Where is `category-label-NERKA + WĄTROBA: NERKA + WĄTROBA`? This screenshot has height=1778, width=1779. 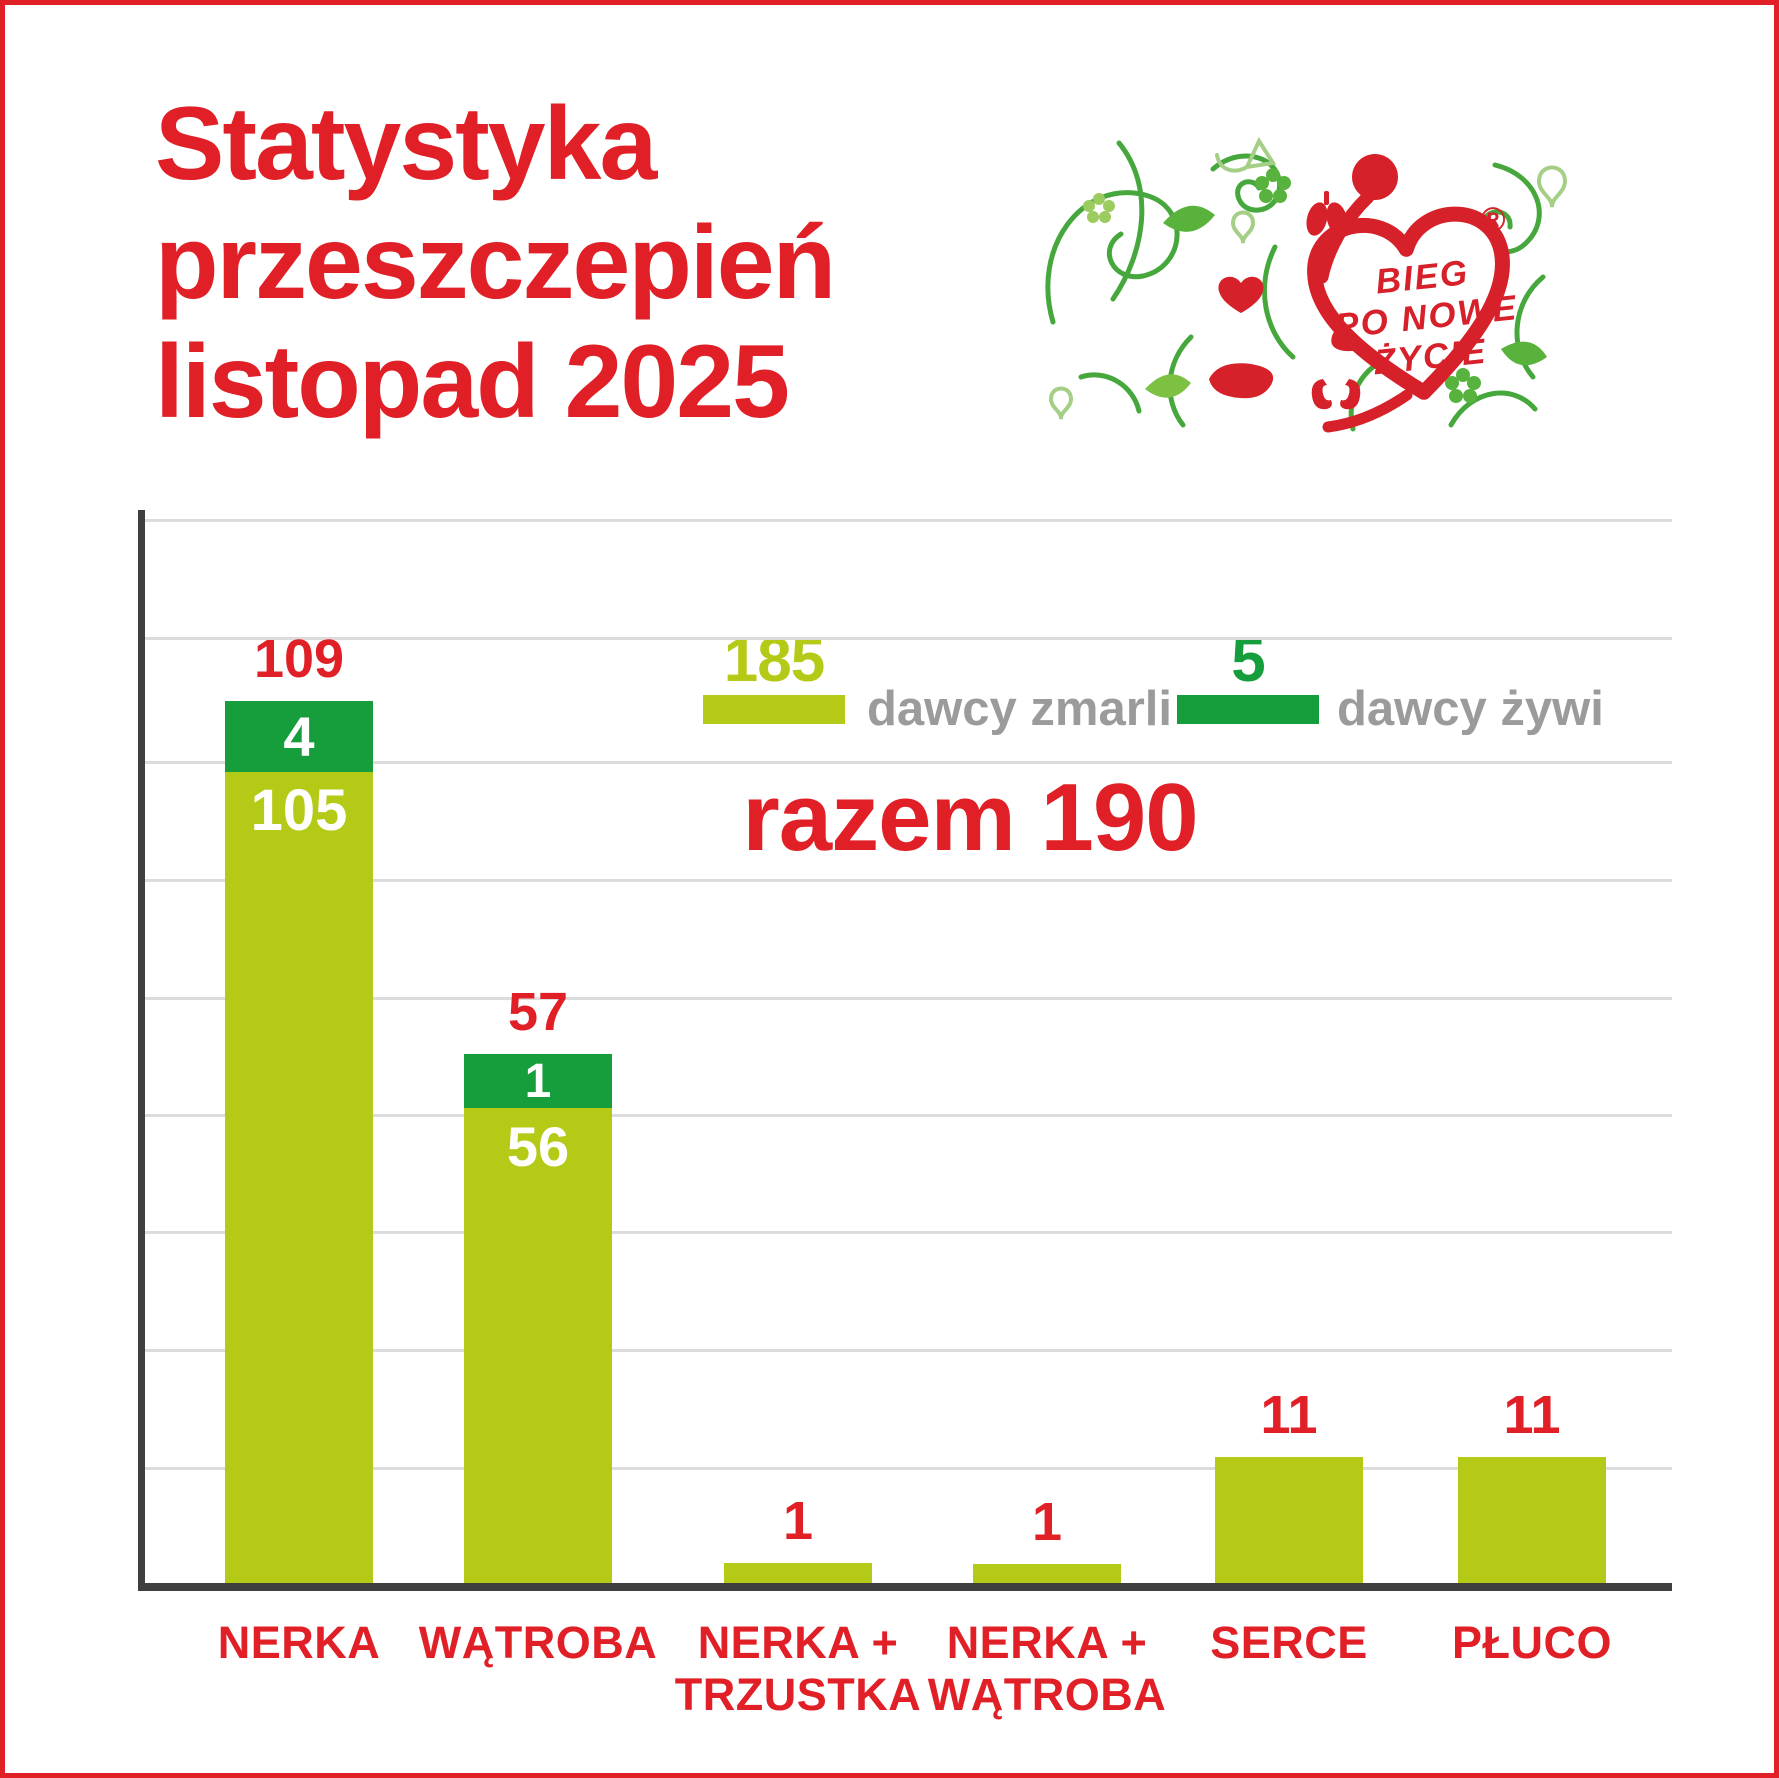 category-label-NERKA + WĄTROBA: NERKA + WĄTROBA is located at coordinates (1047, 1669).